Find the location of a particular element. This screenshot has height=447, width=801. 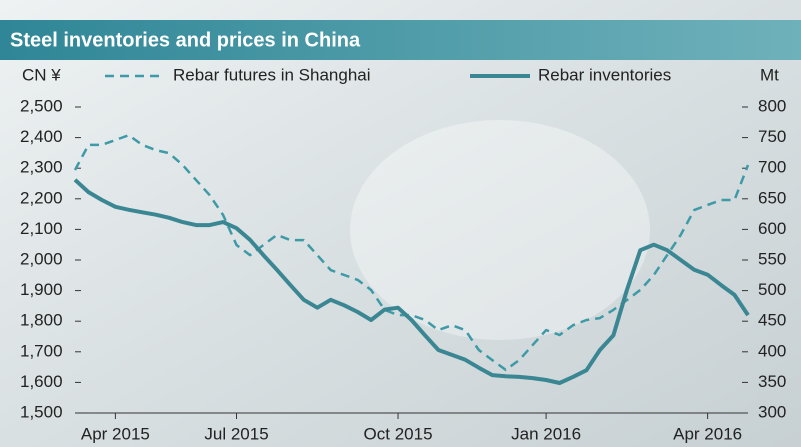

y2-axis-label: Mt is located at coordinates (769, 74).